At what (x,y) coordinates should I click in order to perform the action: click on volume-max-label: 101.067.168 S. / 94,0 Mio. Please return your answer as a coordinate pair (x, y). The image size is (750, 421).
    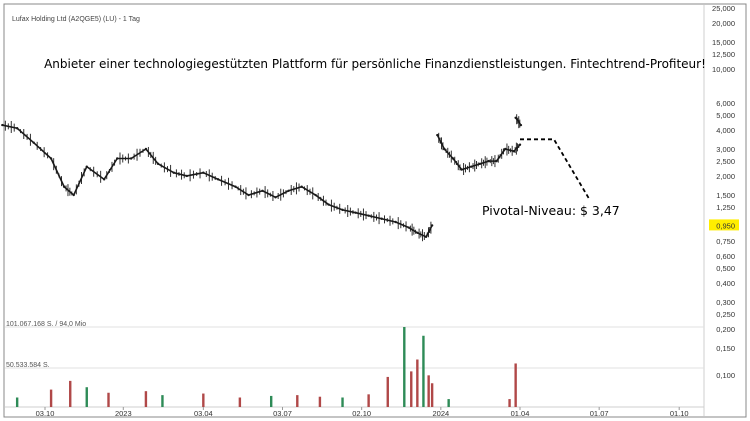
    Looking at the image, I should click on (46, 324).